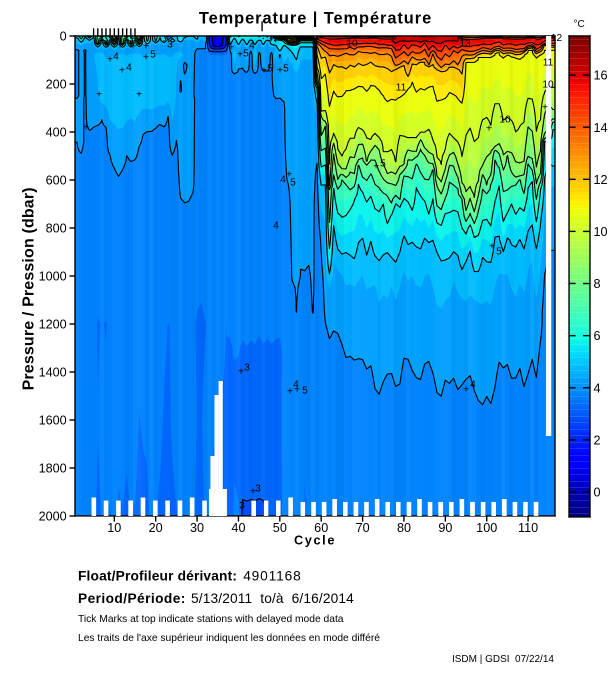 This screenshot has width=611, height=675. Describe the element at coordinates (53, 469) in the screenshot. I see `svg-text: 1800` at that location.